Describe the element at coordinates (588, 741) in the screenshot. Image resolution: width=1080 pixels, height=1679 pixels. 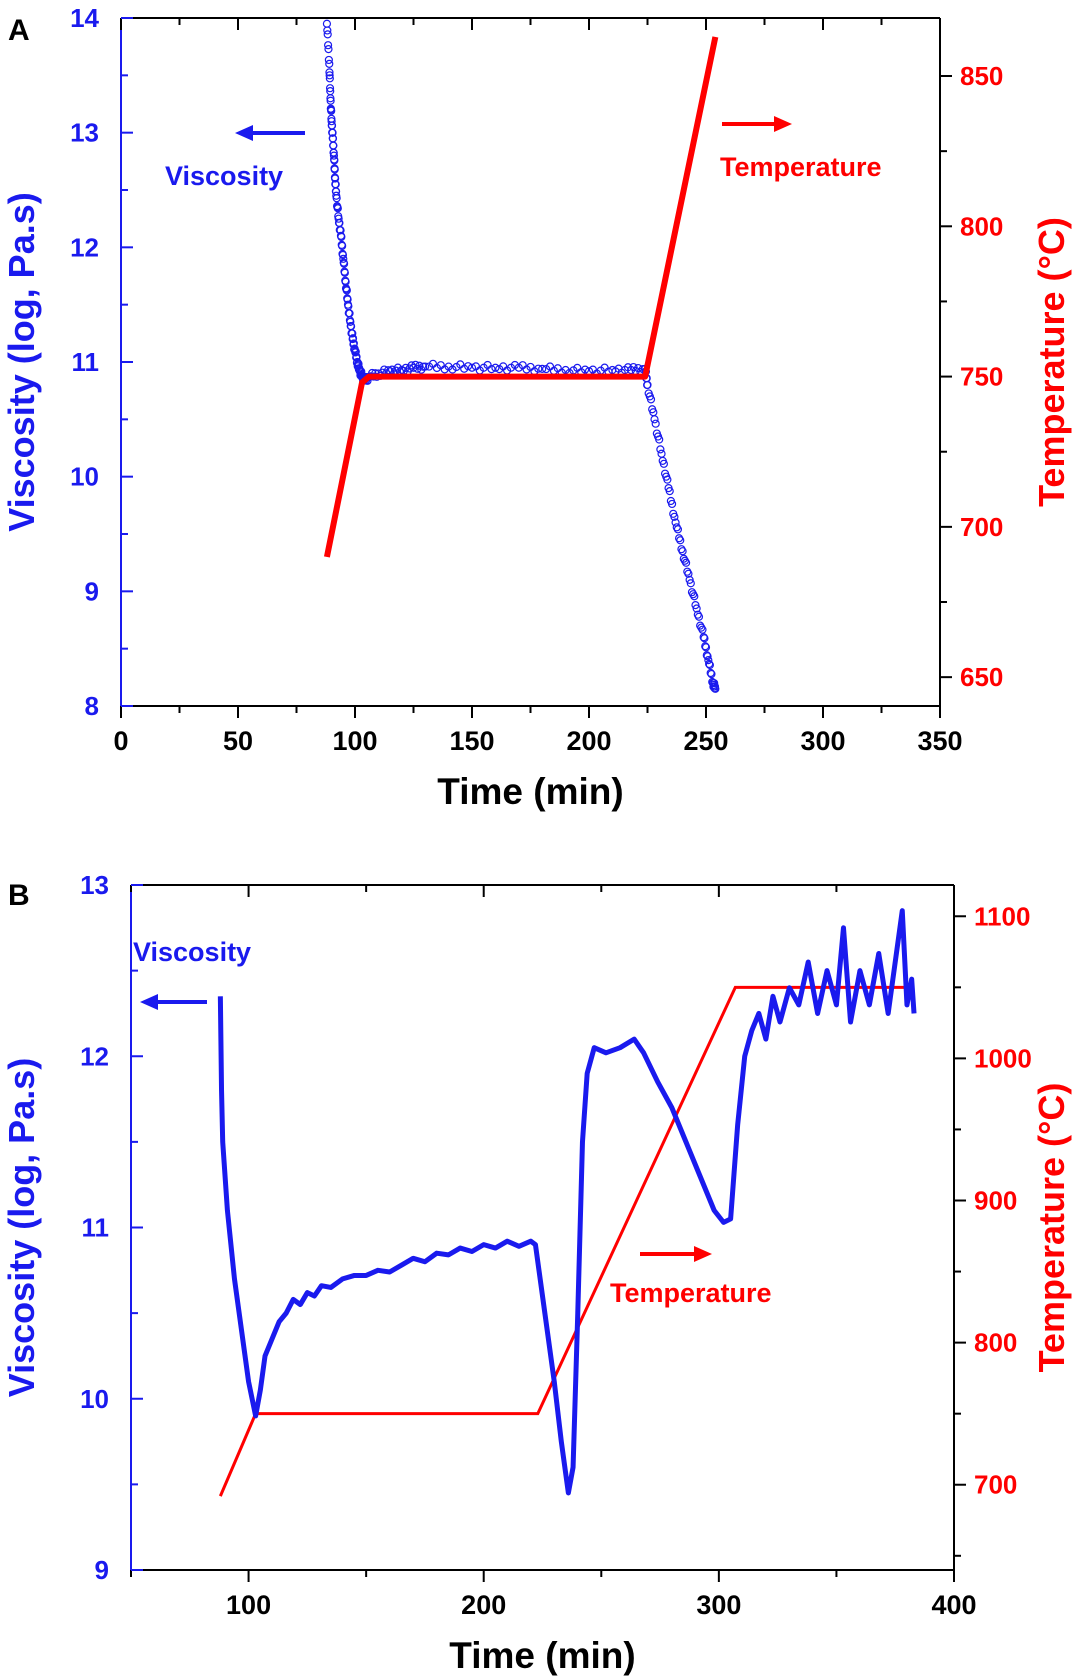
I see `x-tick-label: 200` at that location.